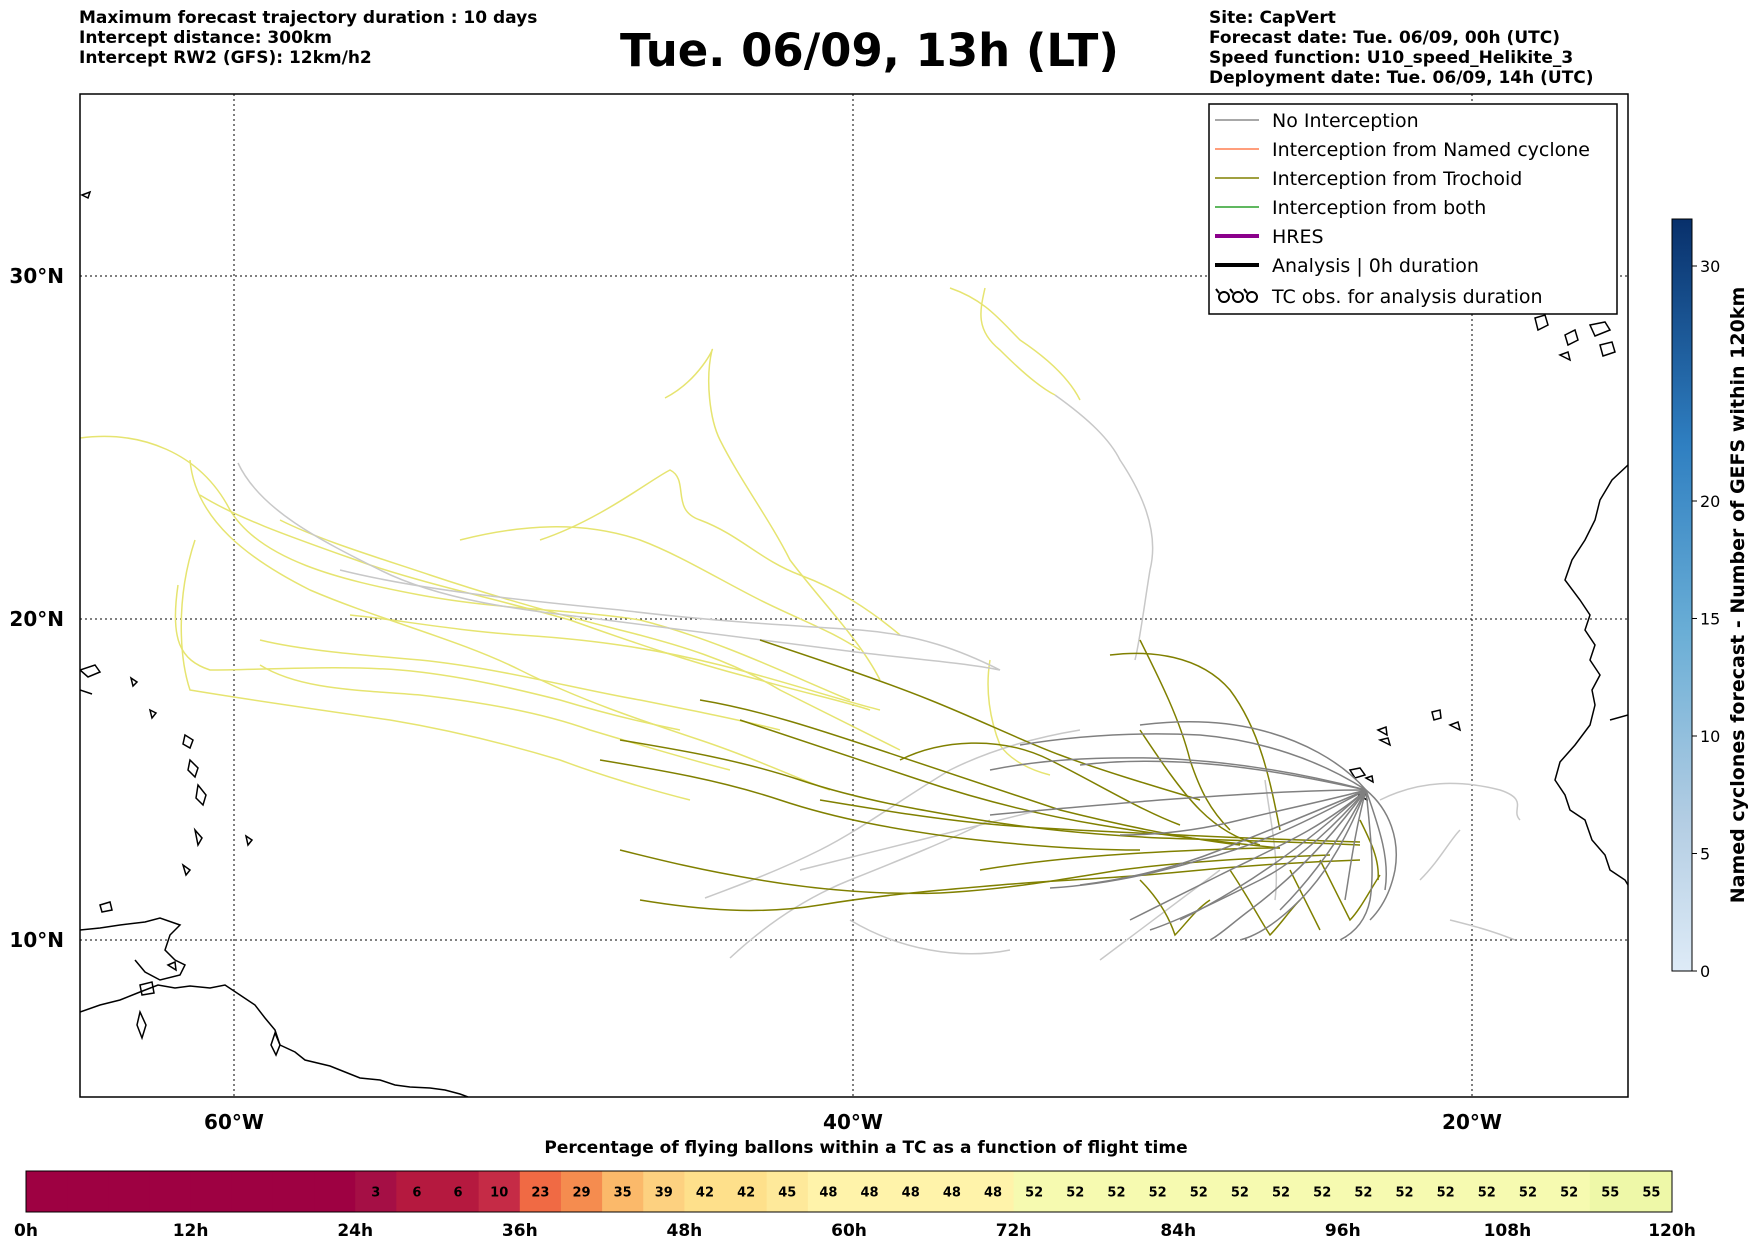 Image resolution: width=1752 pixels, height=1241 pixels. I want to click on time-label: 48h, so click(685, 1231).